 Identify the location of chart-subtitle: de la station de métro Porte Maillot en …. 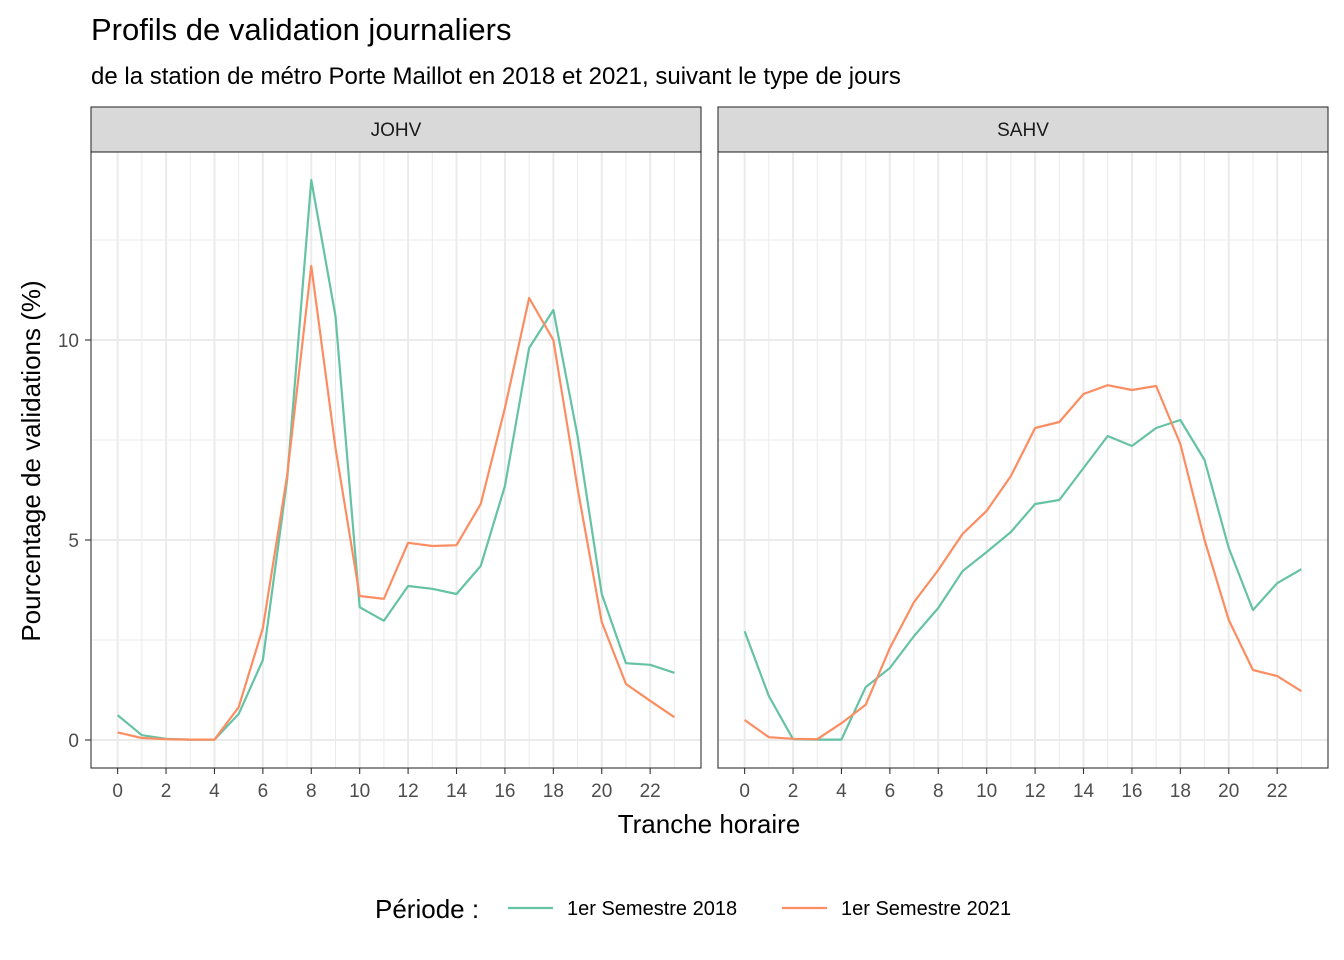
(496, 76).